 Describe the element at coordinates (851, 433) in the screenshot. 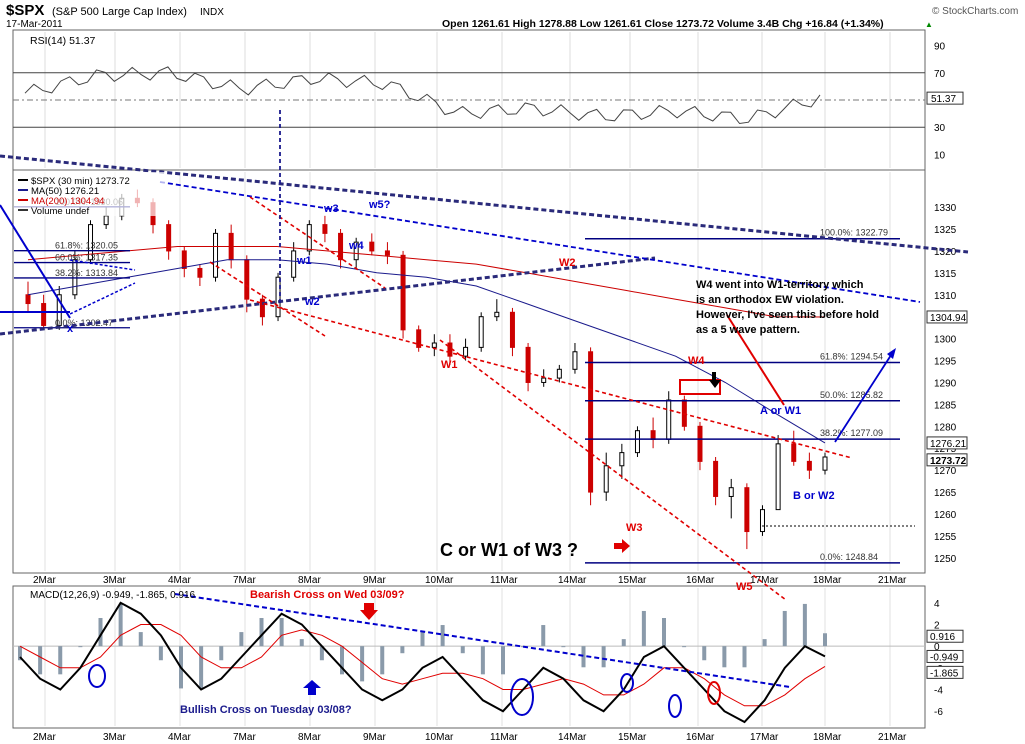

I see `fib-level-label: 38.2%: 1277.09` at that location.